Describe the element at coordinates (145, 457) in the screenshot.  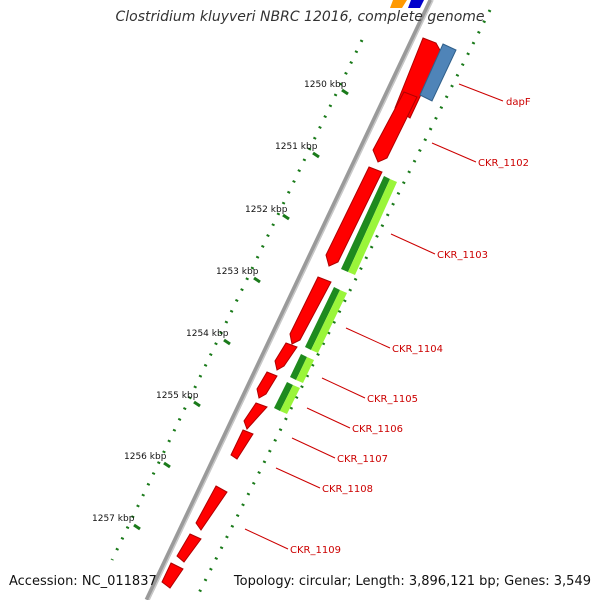
I see `kbp-label: 1256 kbp` at that location.